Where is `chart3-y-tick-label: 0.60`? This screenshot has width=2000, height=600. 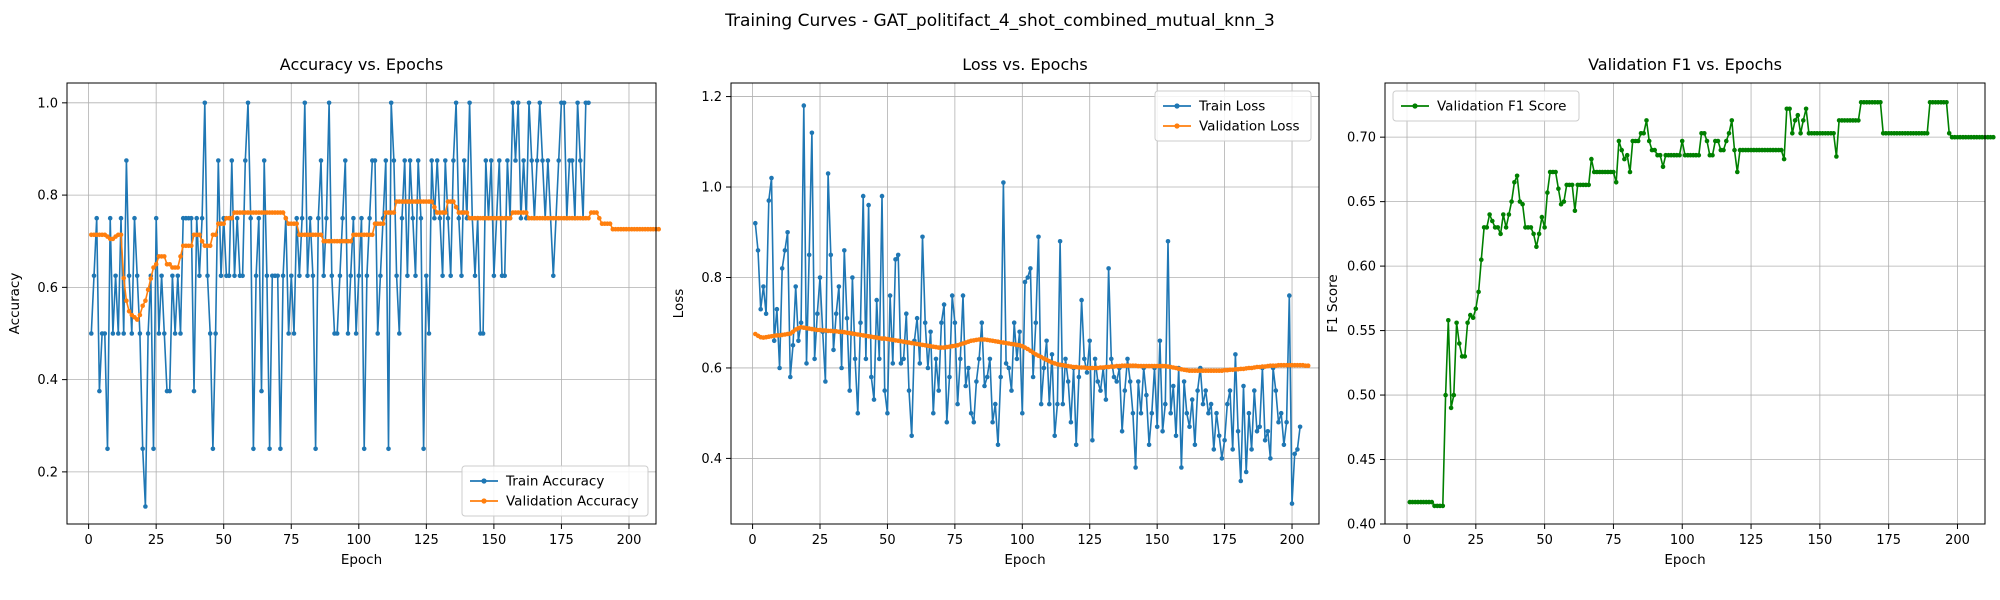
chart3-y-tick-label: 0.60 is located at coordinates (1361, 267).